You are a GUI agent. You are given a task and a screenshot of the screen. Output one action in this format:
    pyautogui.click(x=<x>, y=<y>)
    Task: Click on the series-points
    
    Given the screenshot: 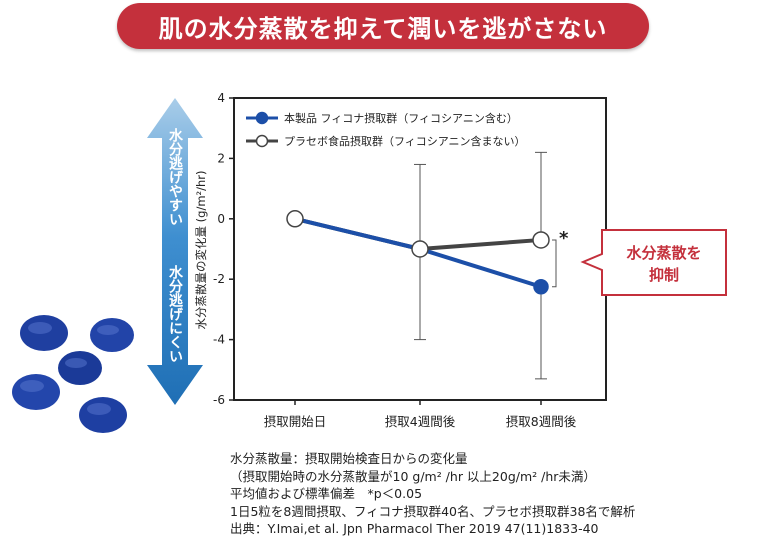 What is the action you would take?
    pyautogui.click(x=418, y=252)
    